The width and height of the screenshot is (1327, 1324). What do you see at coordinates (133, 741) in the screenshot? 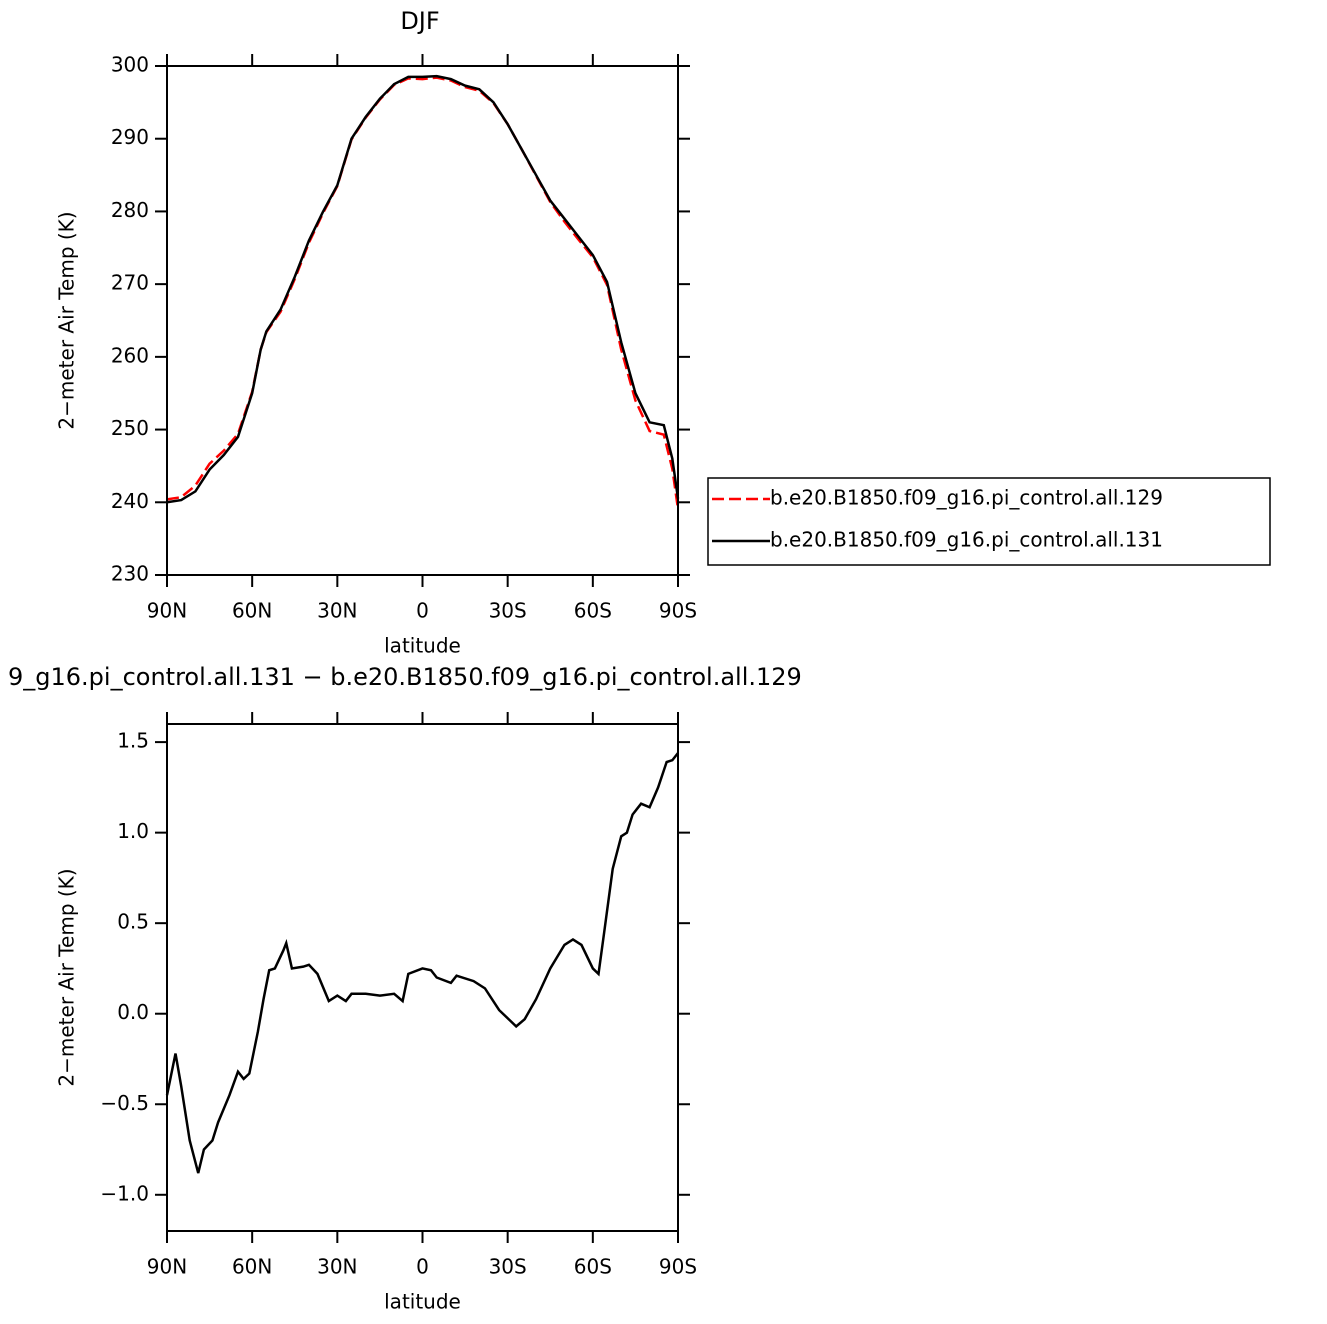
I see `y-tick-label: 1.5` at bounding box center [133, 741].